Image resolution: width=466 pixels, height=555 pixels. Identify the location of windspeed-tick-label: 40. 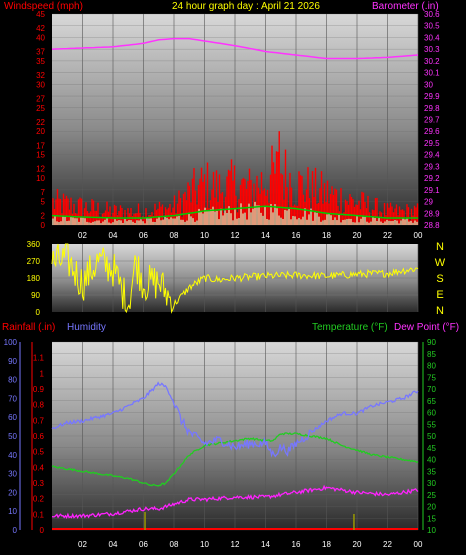
(40, 37).